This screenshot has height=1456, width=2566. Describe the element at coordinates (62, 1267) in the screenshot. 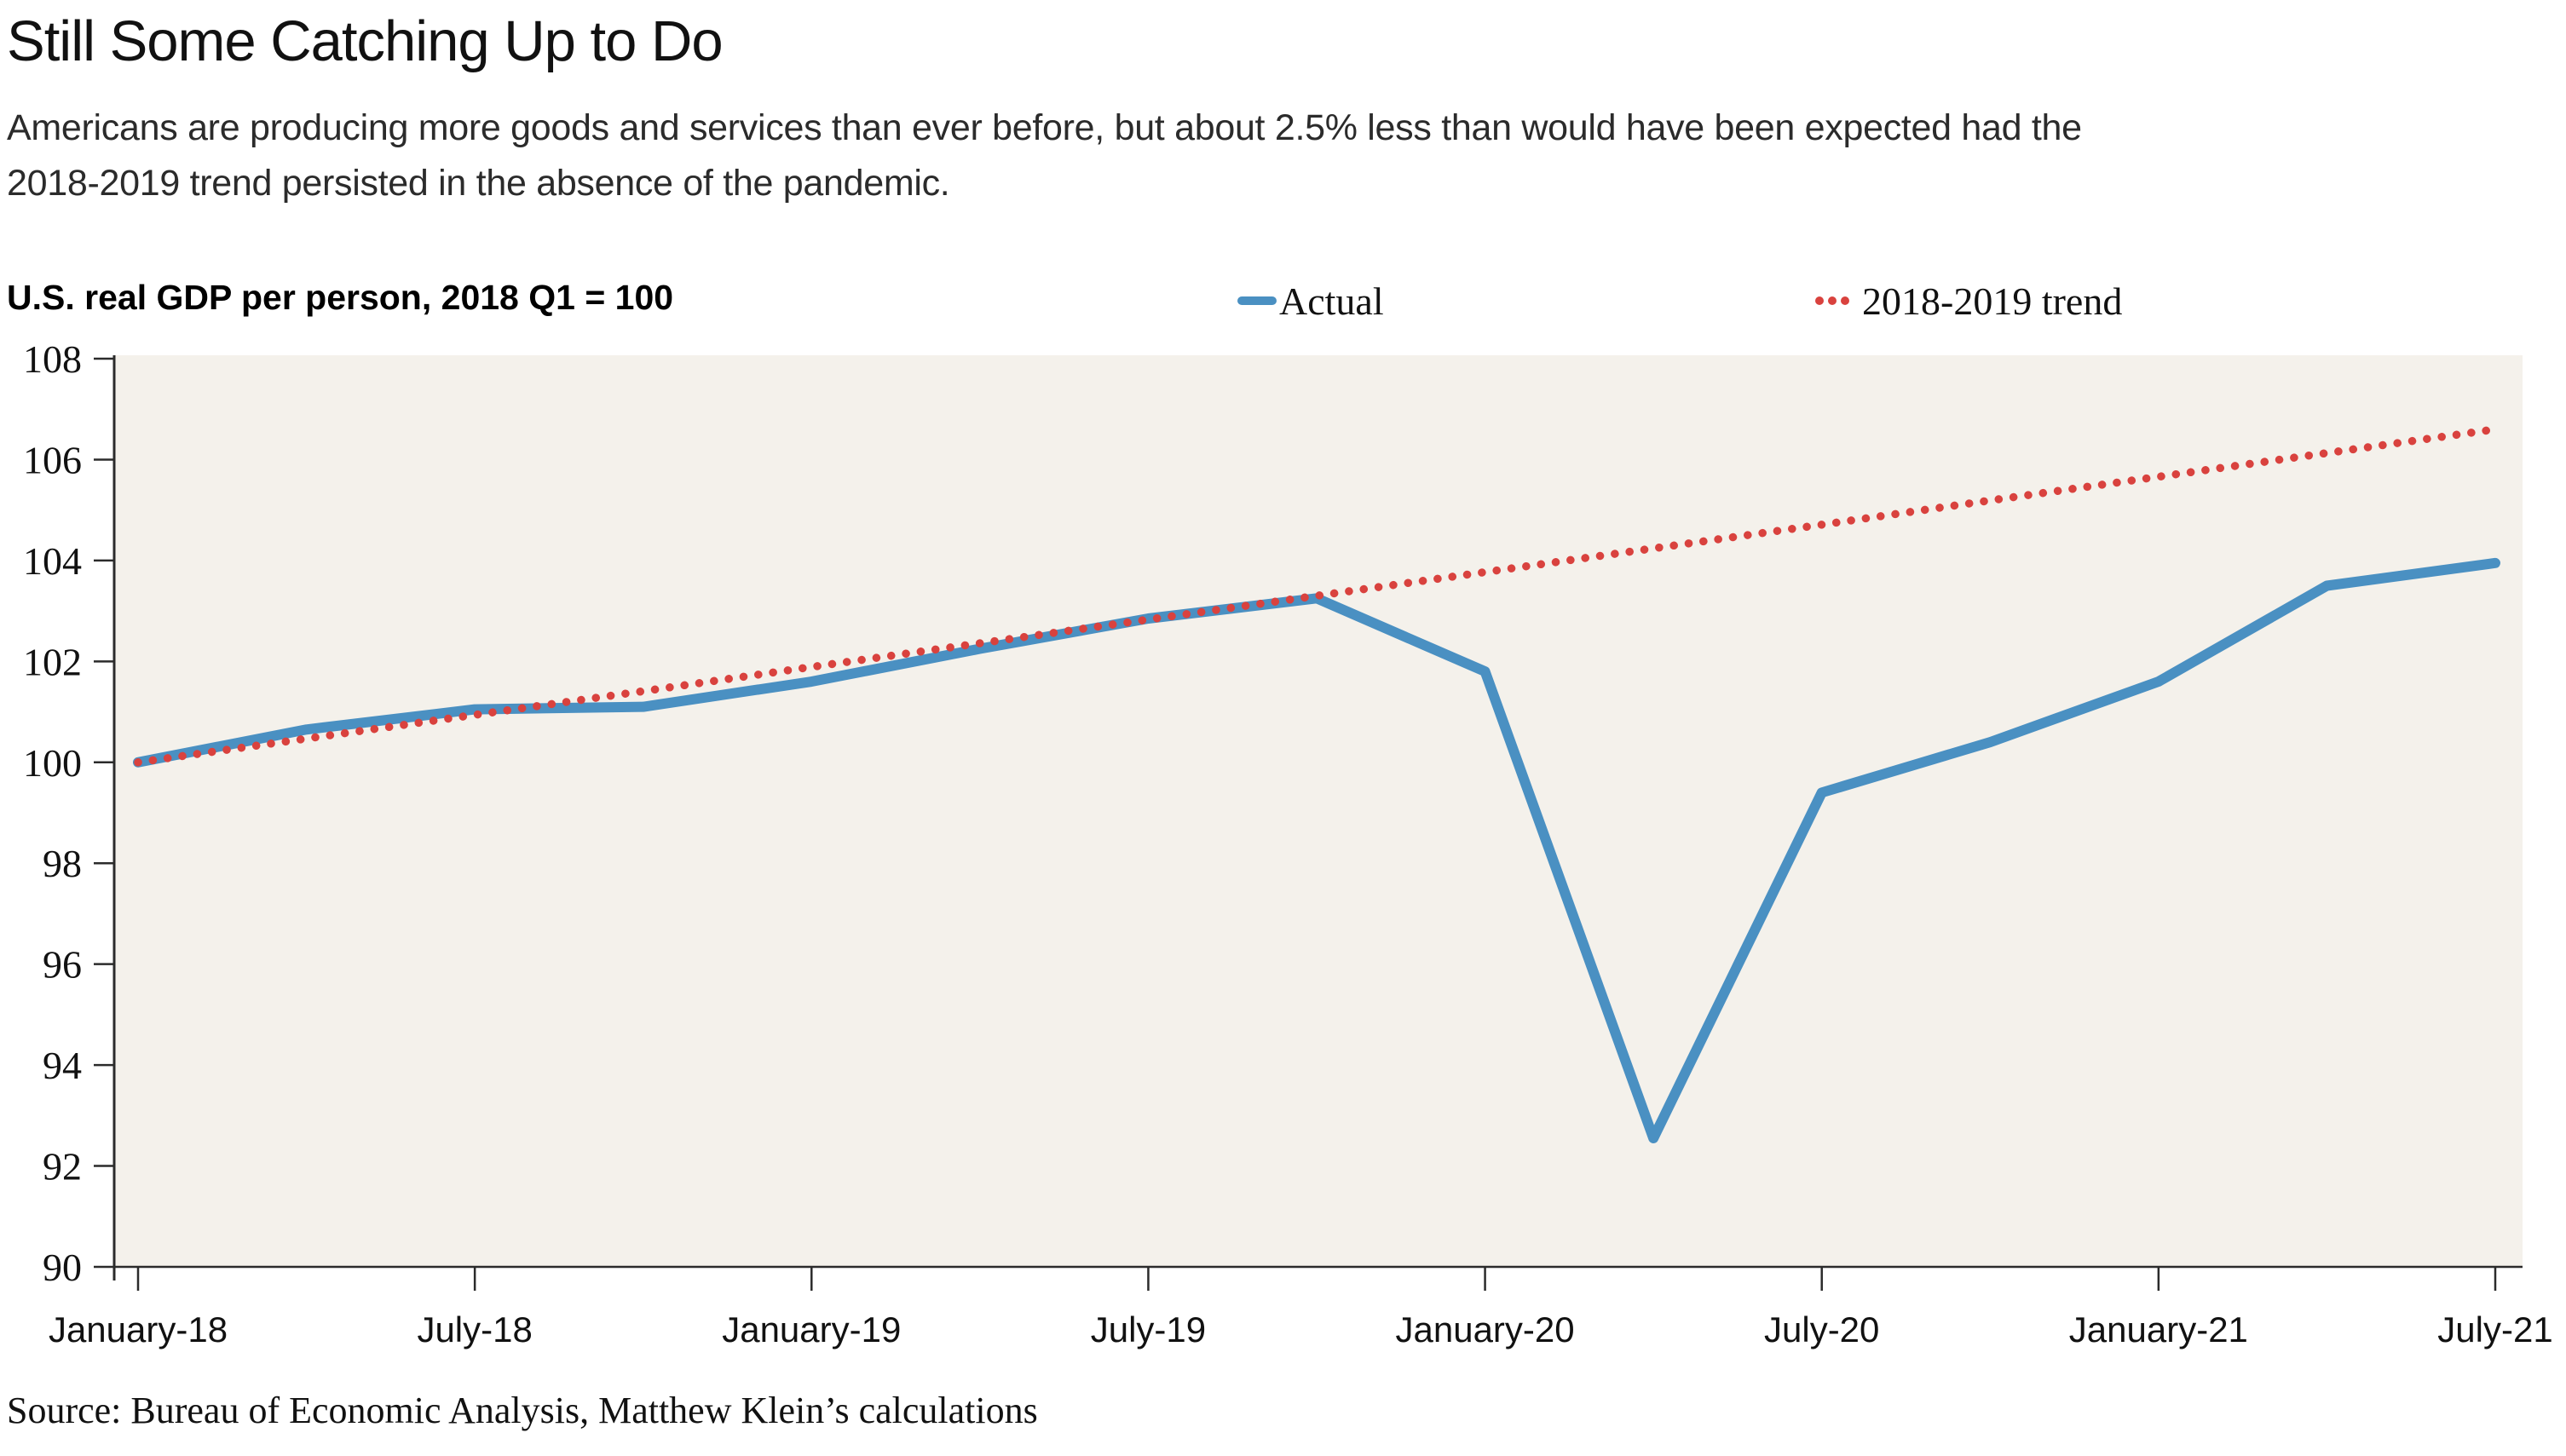

I see `y-tick-label: 90` at that location.